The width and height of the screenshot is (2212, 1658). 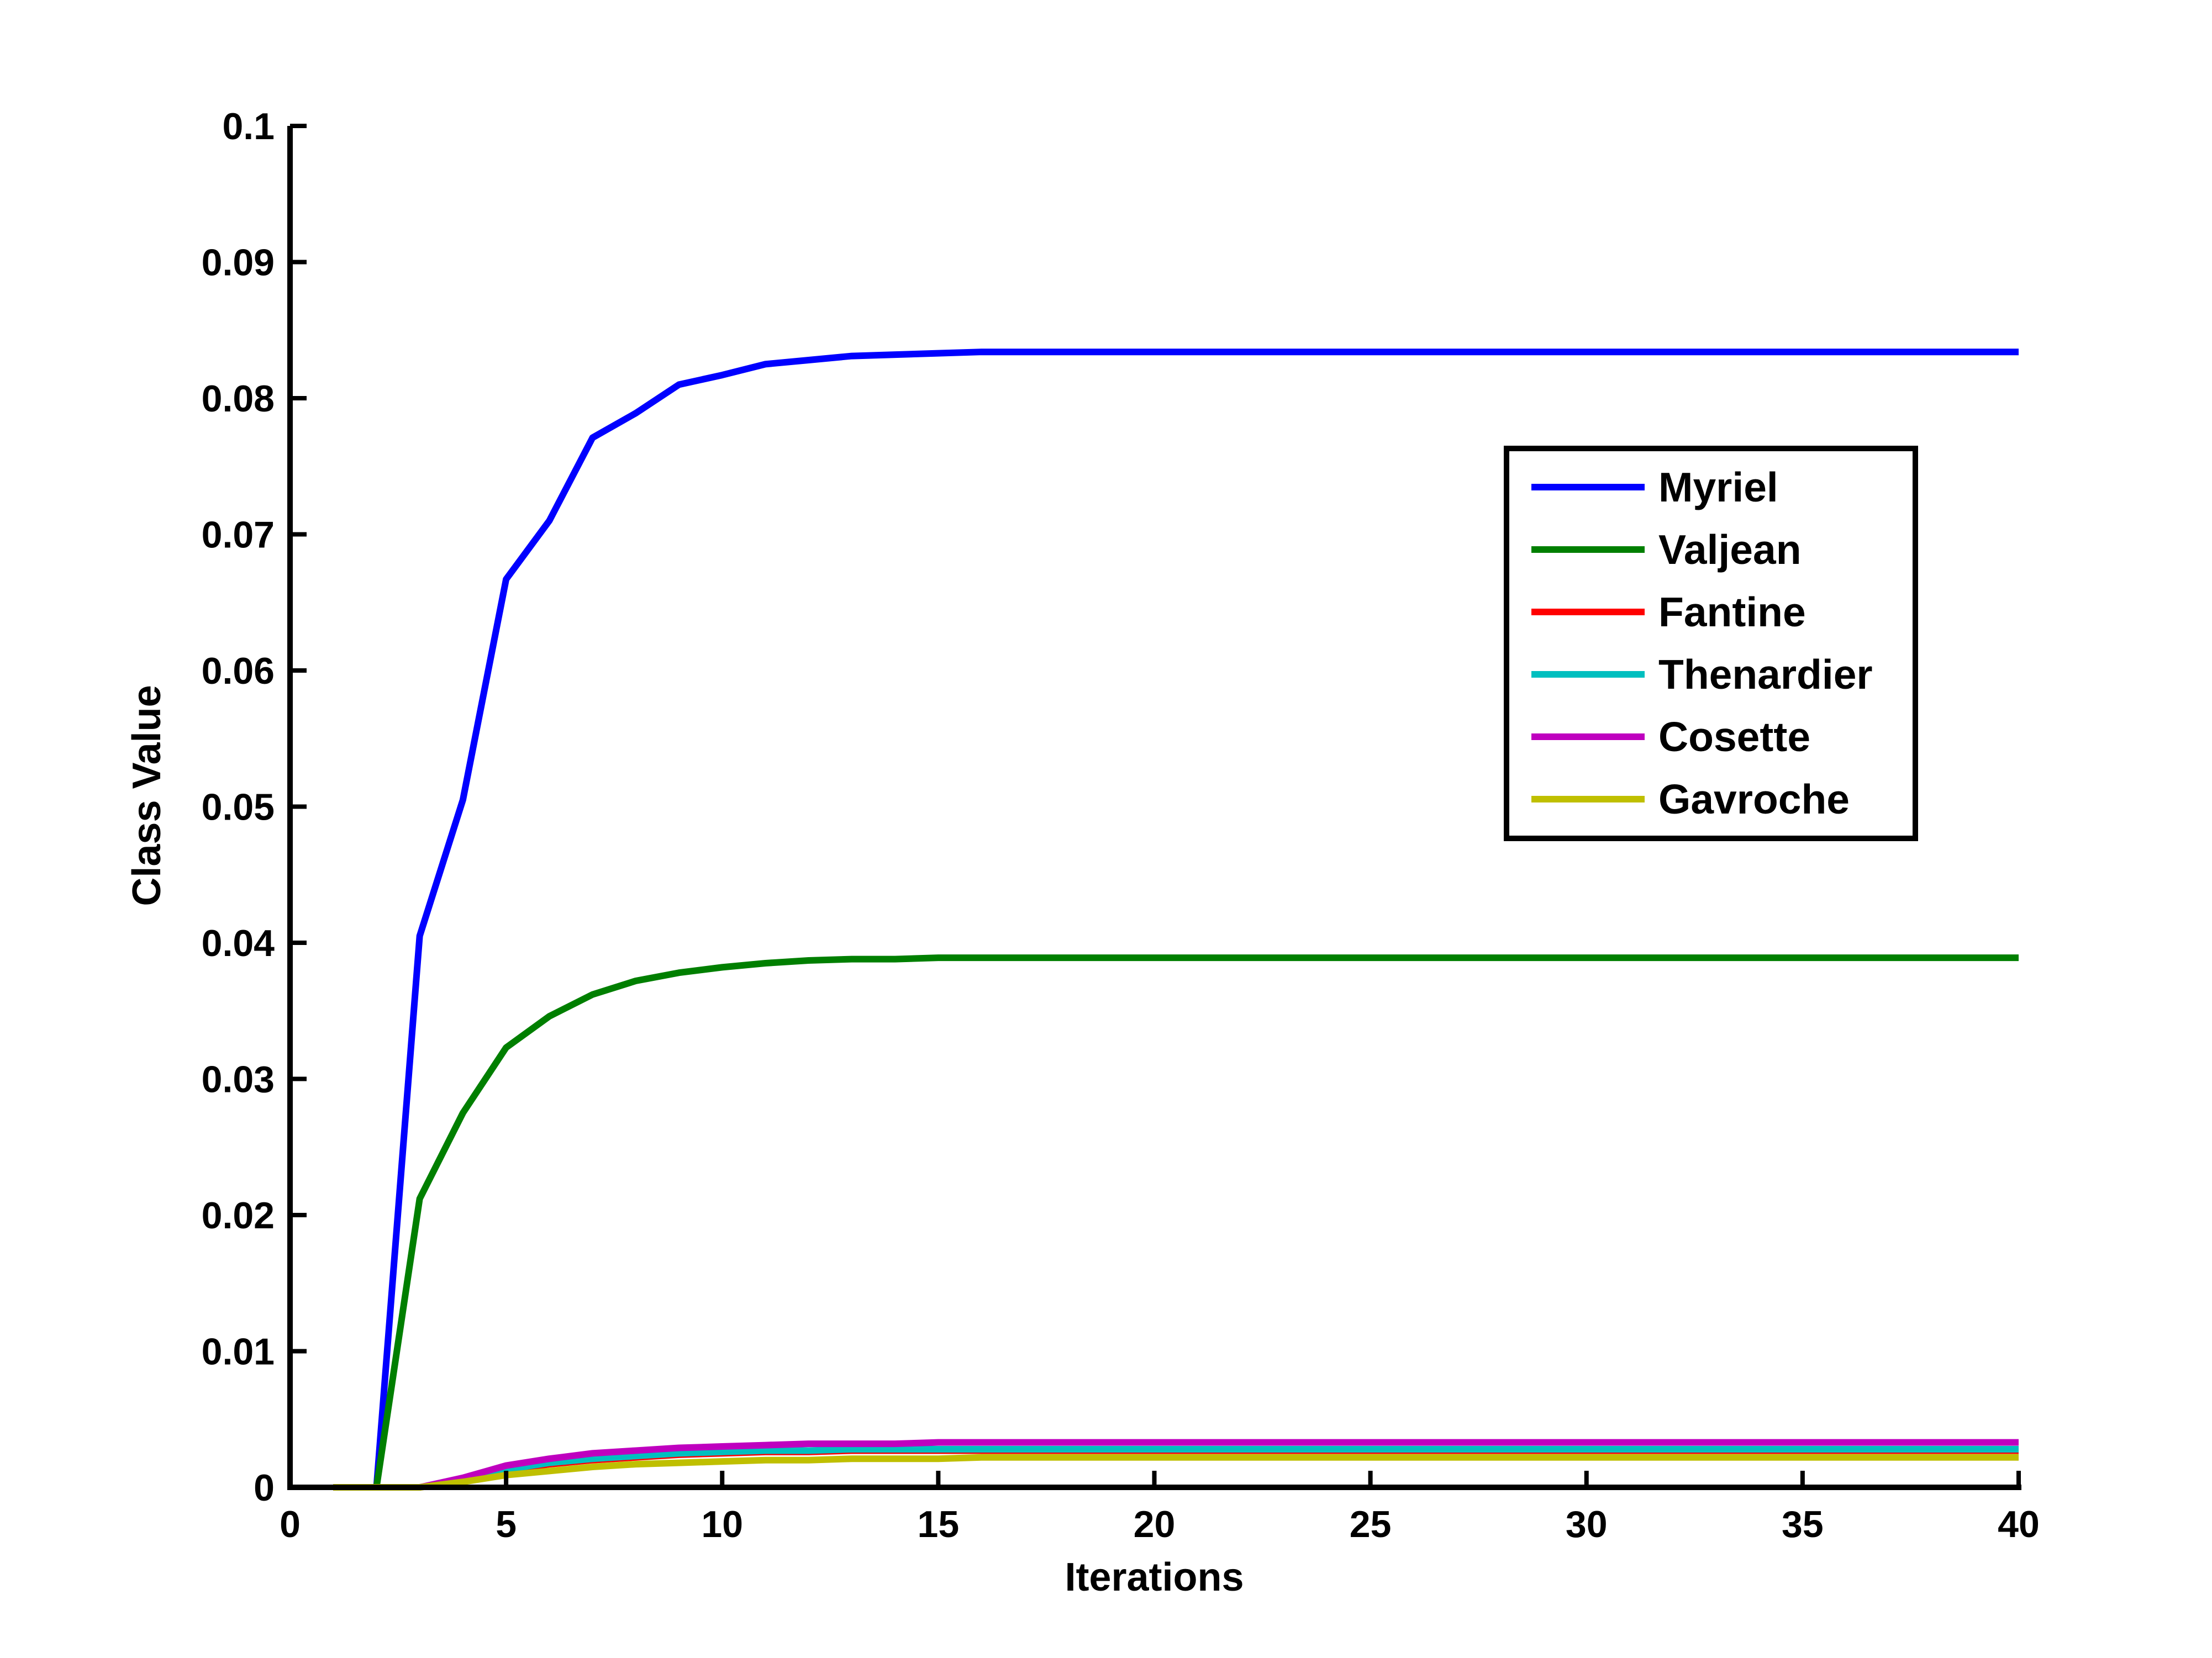 What do you see at coordinates (238, 1080) in the screenshot?
I see `y-tick-label: 0.03` at bounding box center [238, 1080].